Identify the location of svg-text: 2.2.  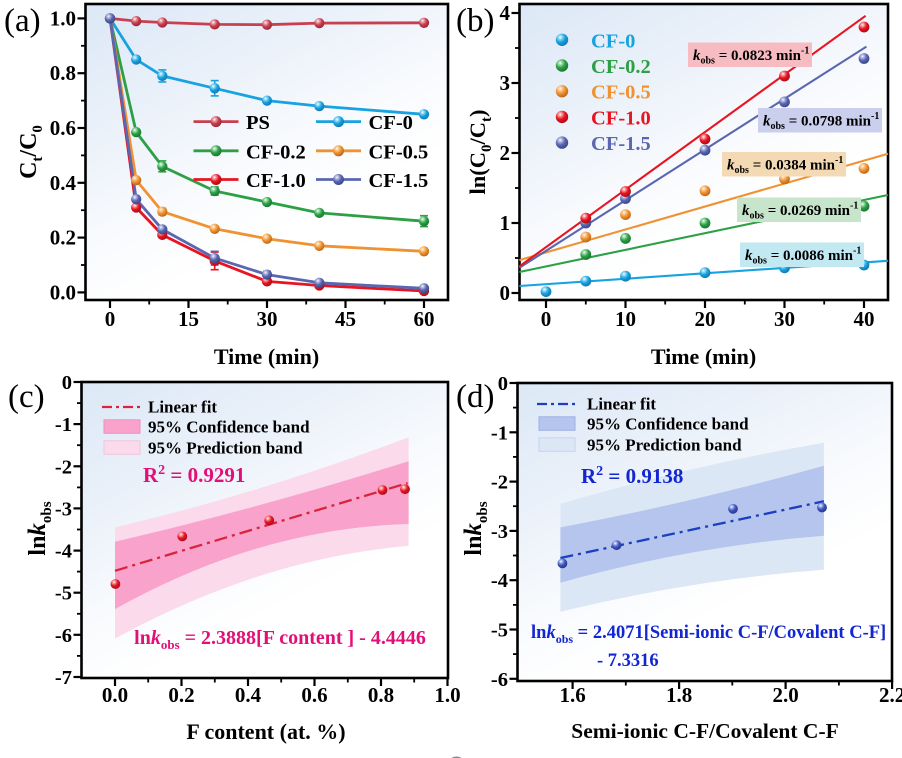
(890, 695).